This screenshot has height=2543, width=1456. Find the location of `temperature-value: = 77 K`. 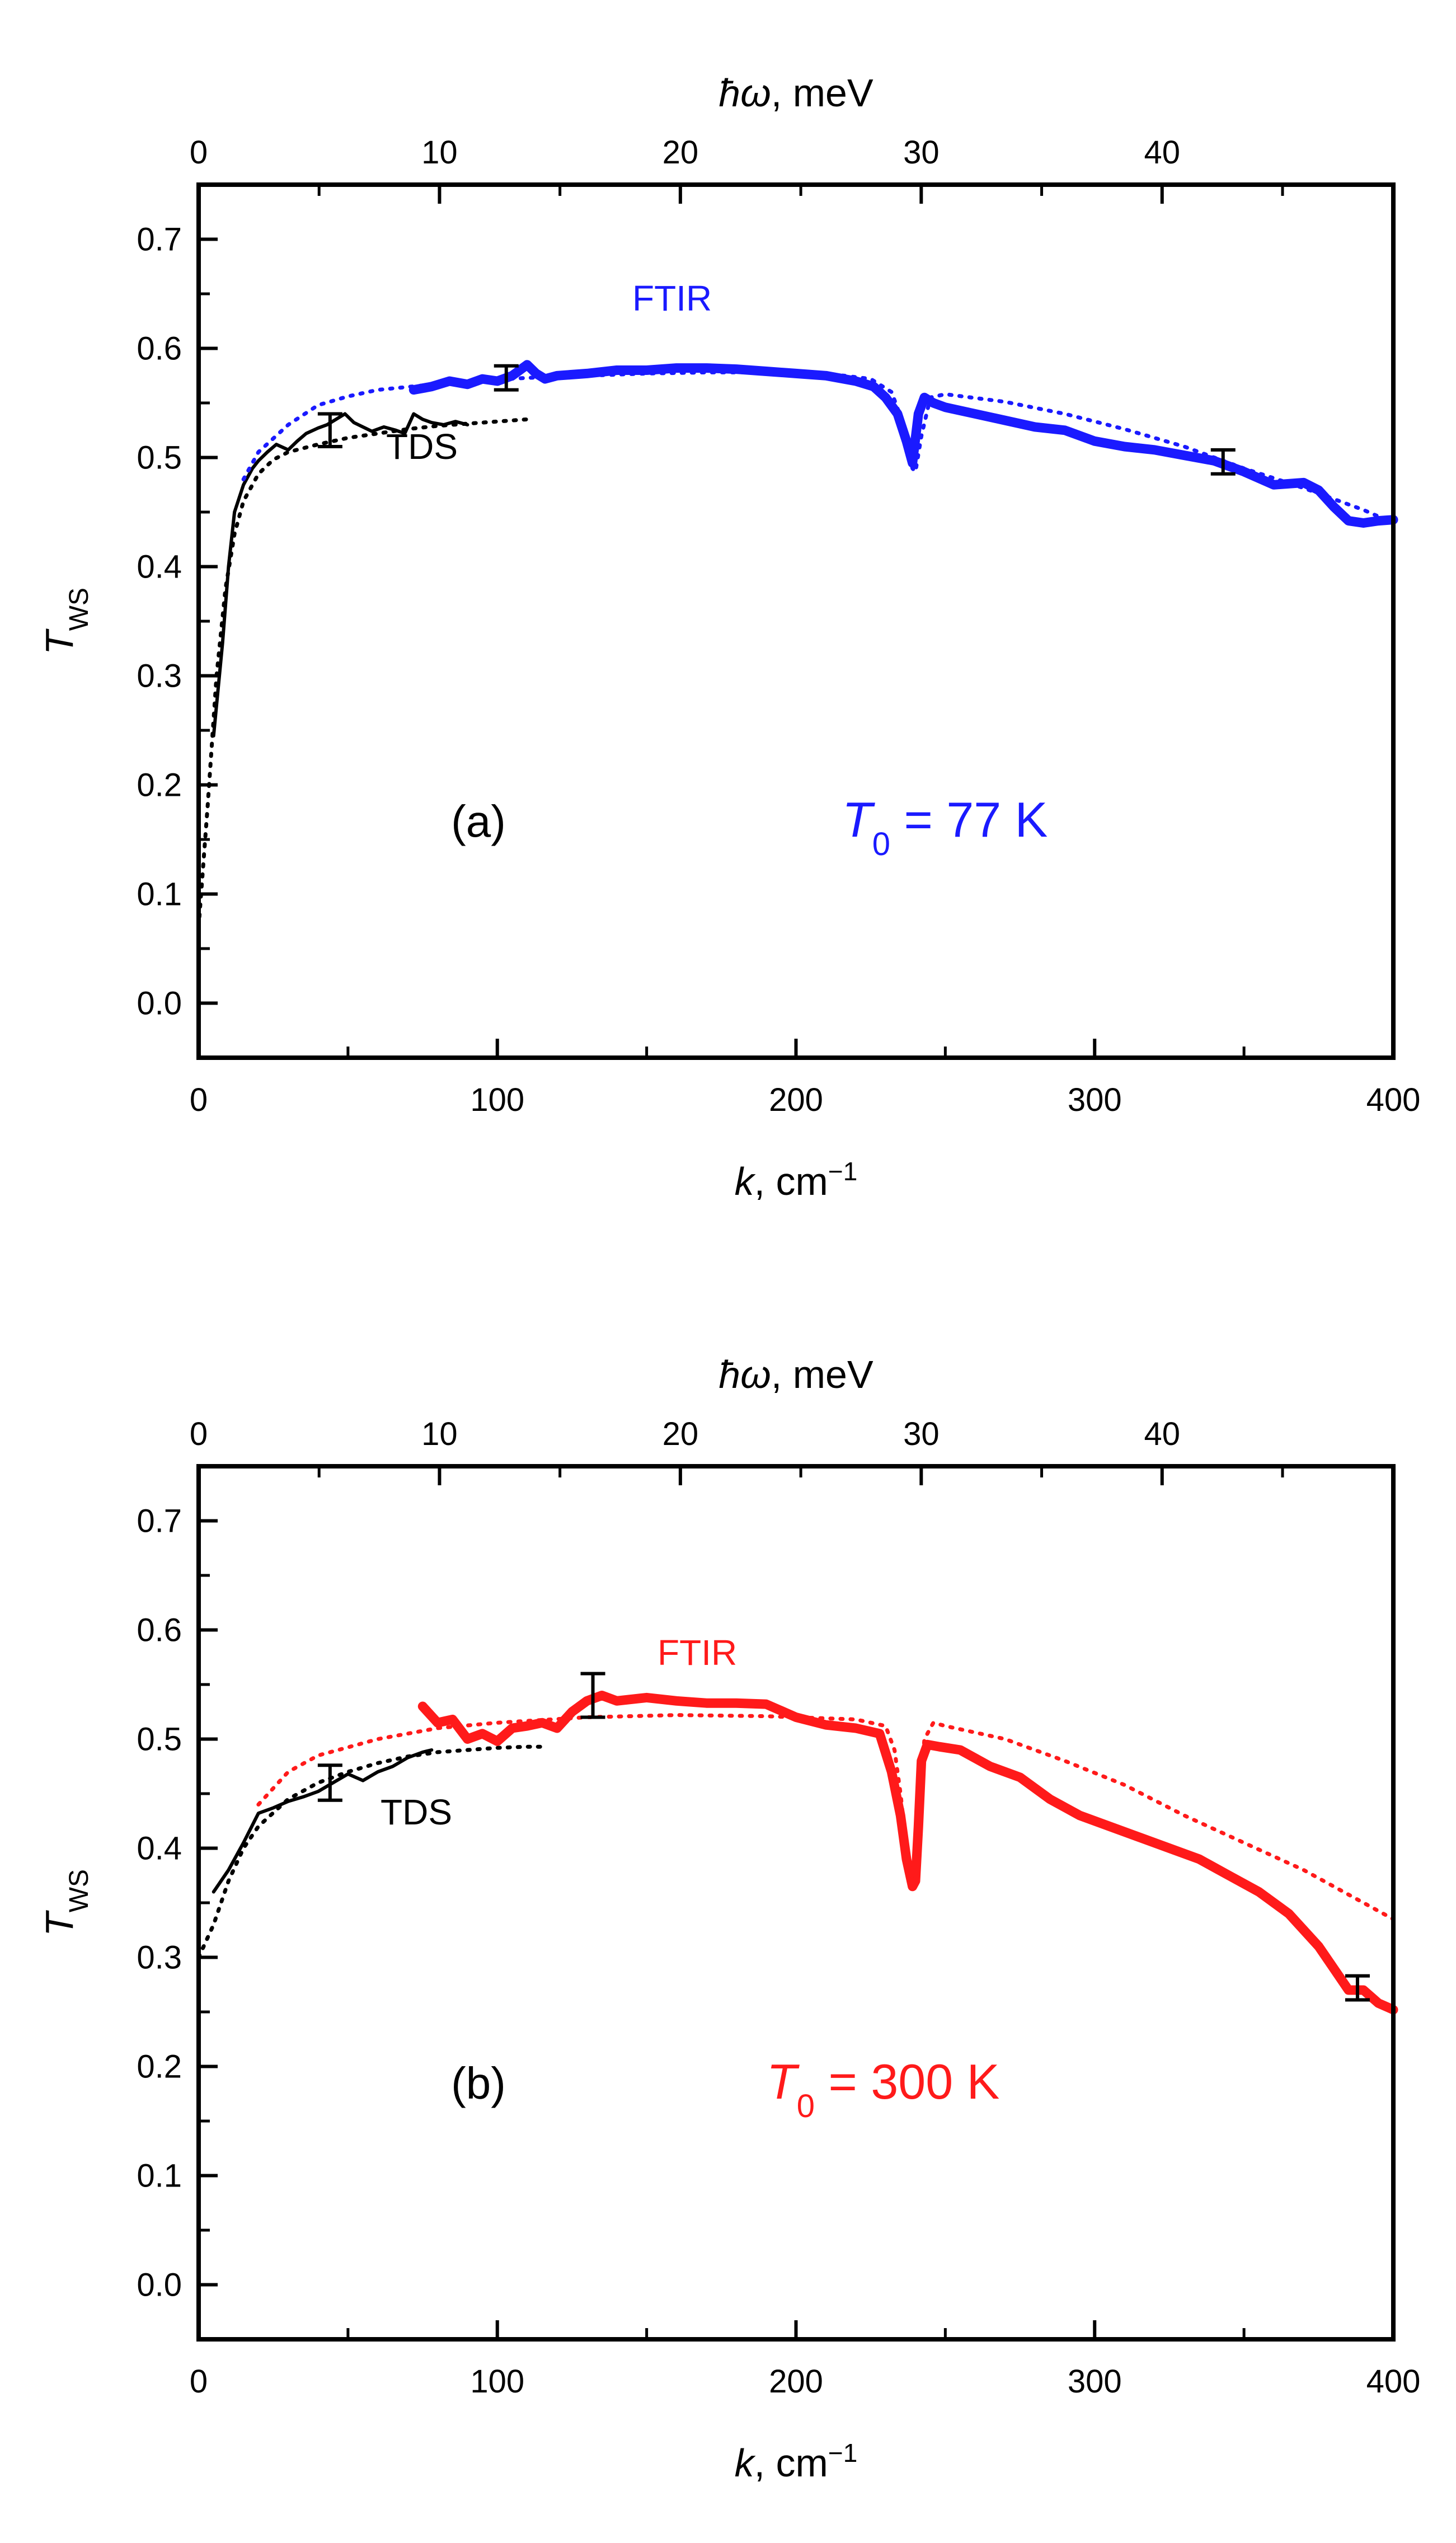

temperature-value: = 77 K is located at coordinates (969, 819).